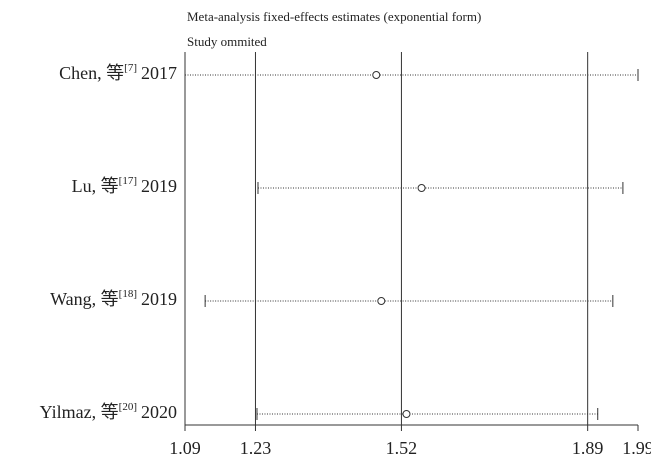  I want to click on y-tick-label: Yilmaz, 等[20] 2020, so click(108, 412).